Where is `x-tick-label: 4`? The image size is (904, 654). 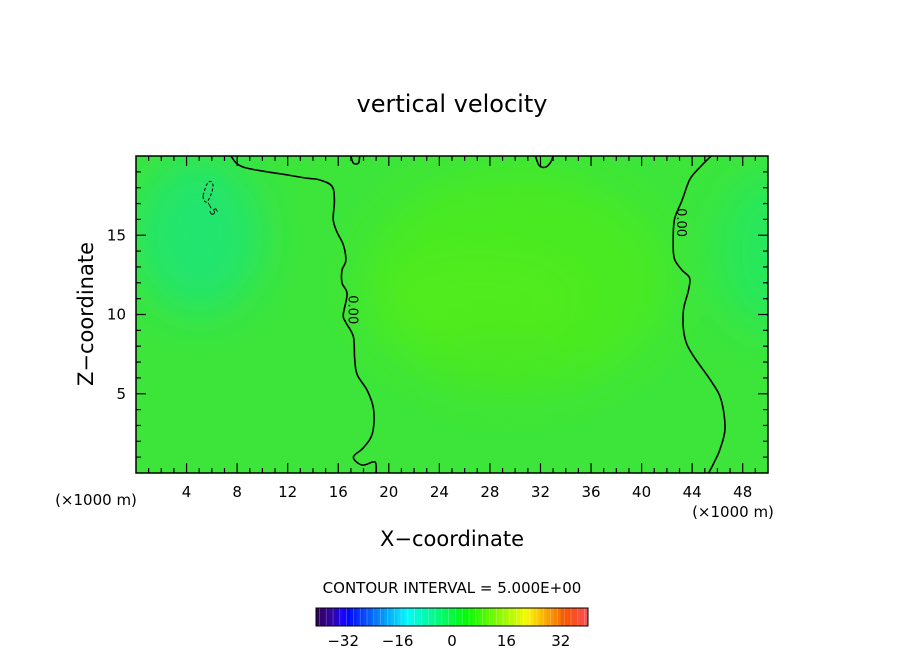 x-tick-label: 4 is located at coordinates (187, 492).